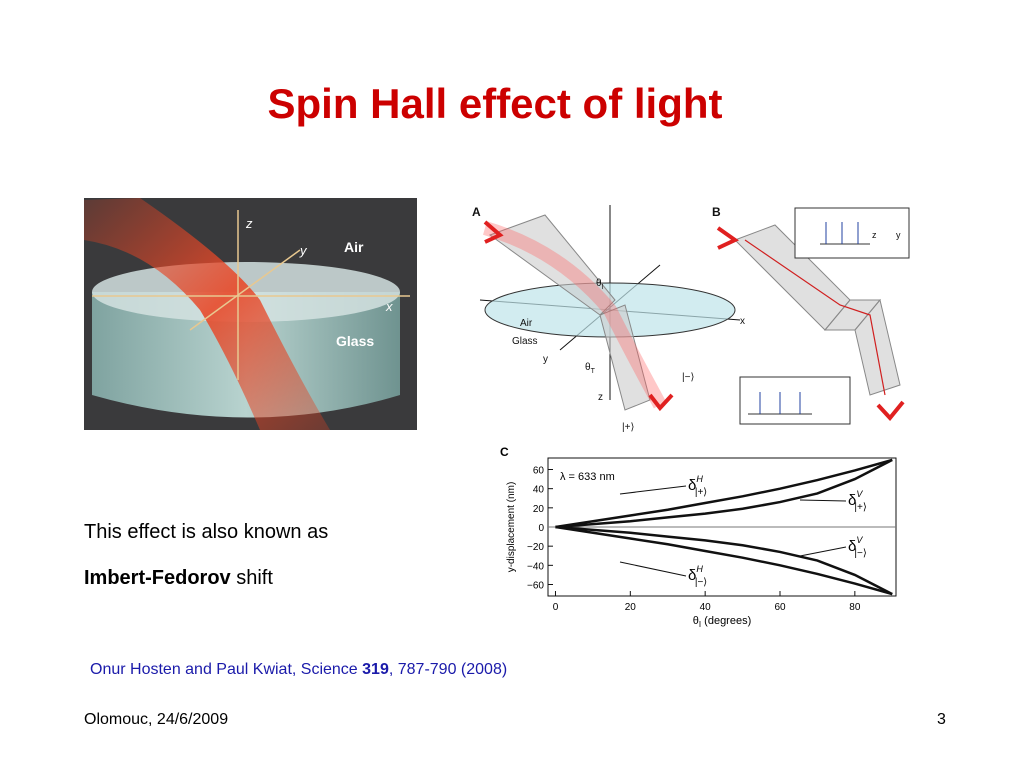 The height and width of the screenshot is (768, 1024). What do you see at coordinates (539, 471) in the screenshot?
I see `y-tick-label: 60` at bounding box center [539, 471].